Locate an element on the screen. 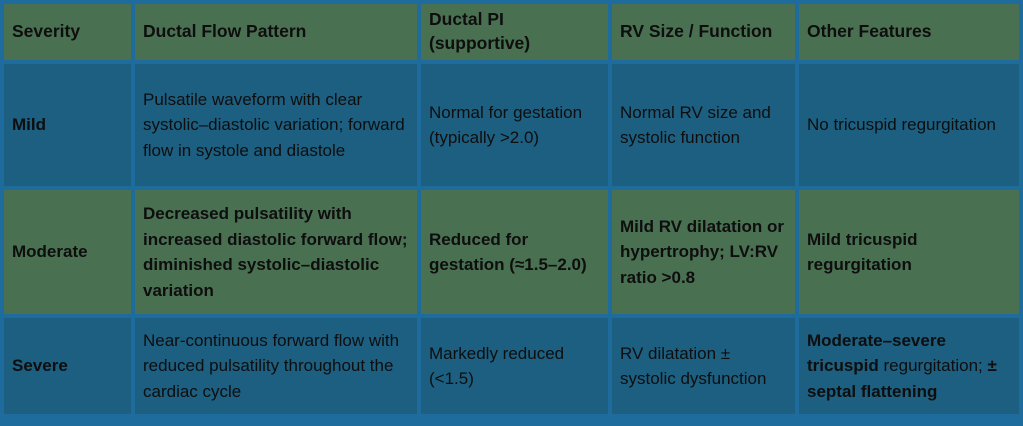  cell-mild-rv: Normal RV size and systolic function is located at coordinates (703, 125).